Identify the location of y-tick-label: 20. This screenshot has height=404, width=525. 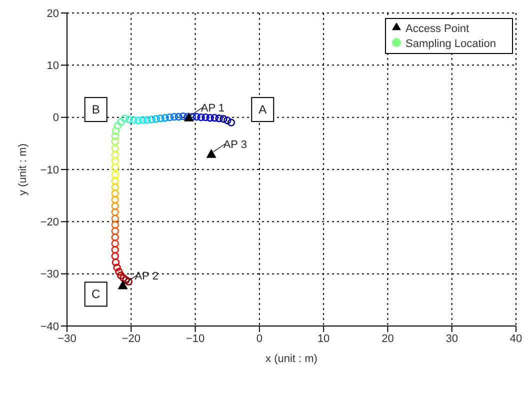
(52, 14).